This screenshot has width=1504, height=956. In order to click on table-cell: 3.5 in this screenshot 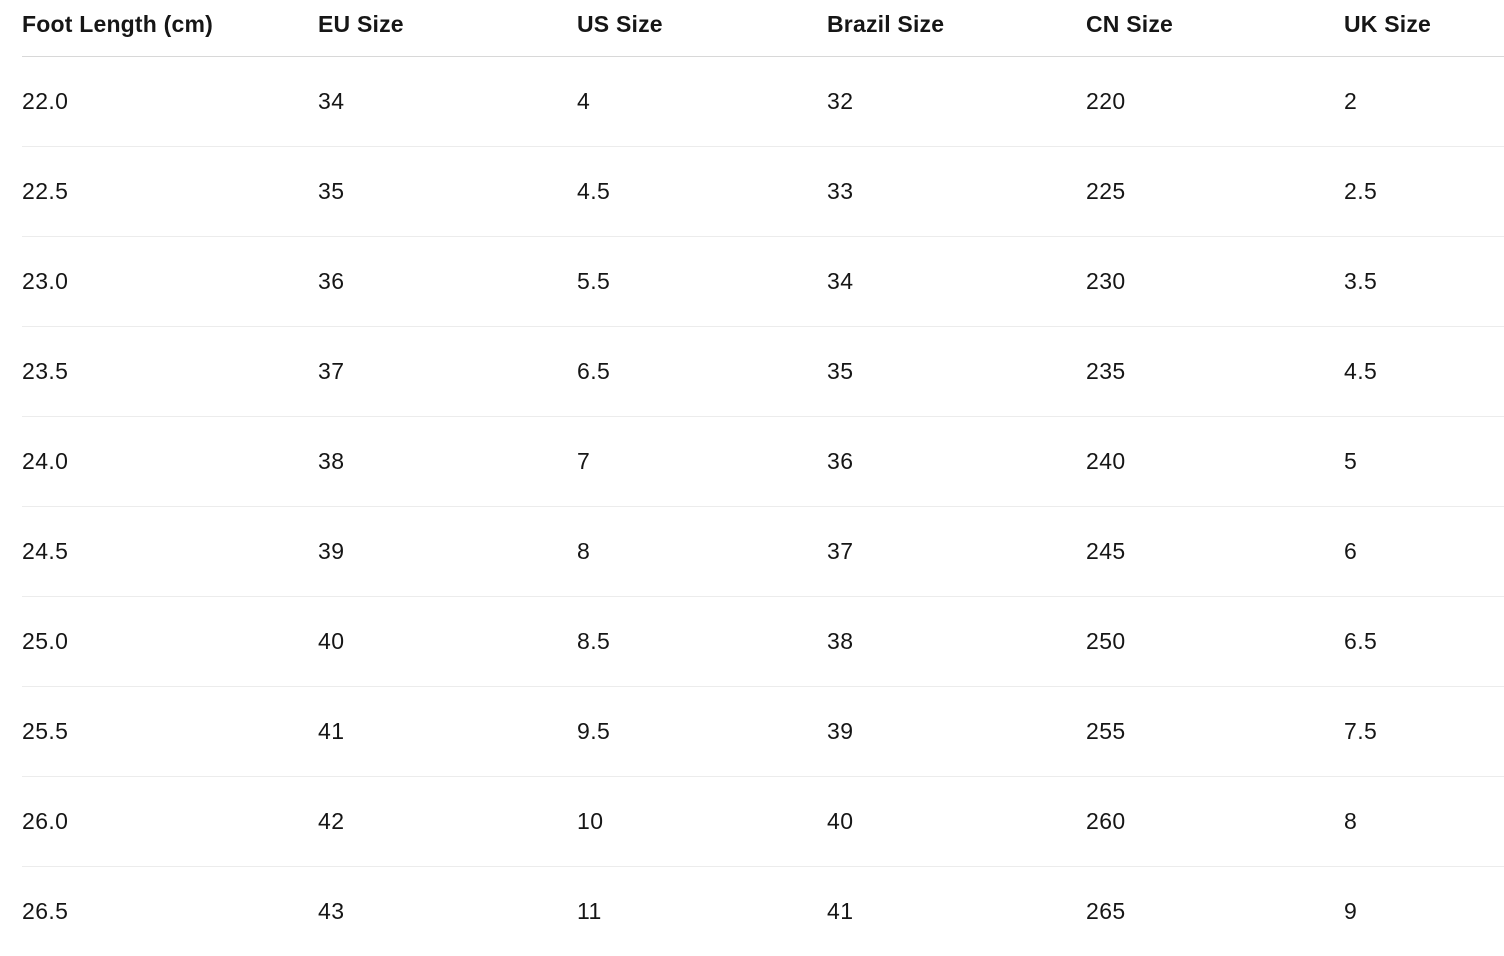, I will do `click(1424, 281)`.